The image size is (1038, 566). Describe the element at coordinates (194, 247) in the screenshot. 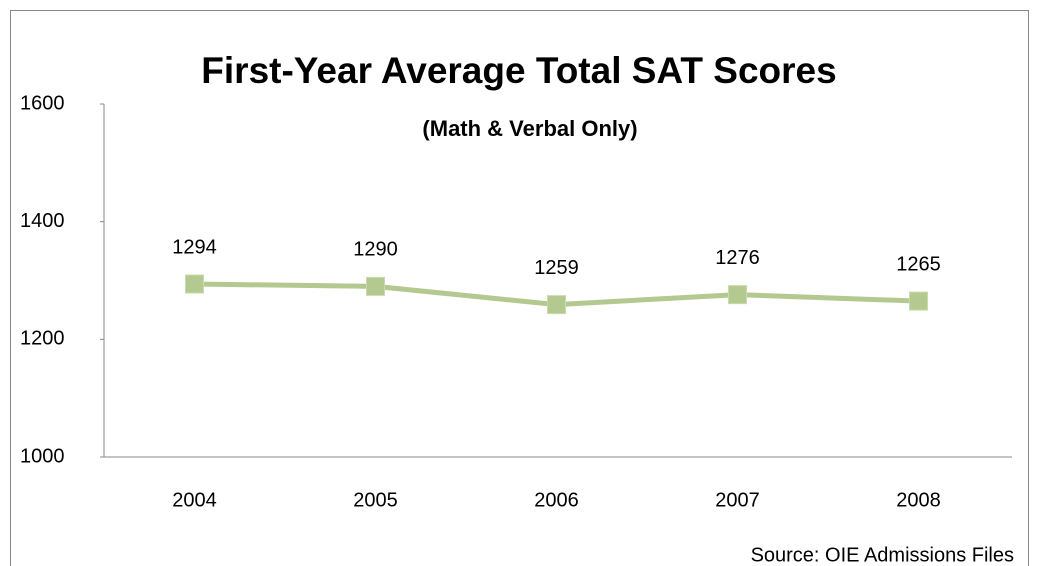

I see `data-label: 1294` at that location.